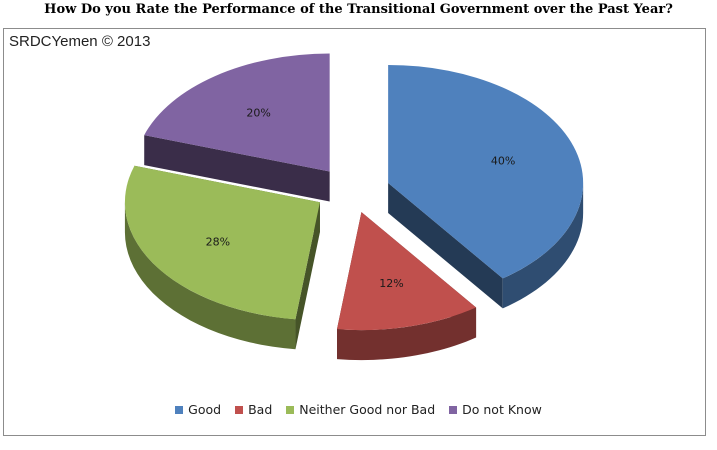 The image size is (717, 450). What do you see at coordinates (391, 283) in the screenshot?
I see `data-label-bad: 12%` at bounding box center [391, 283].